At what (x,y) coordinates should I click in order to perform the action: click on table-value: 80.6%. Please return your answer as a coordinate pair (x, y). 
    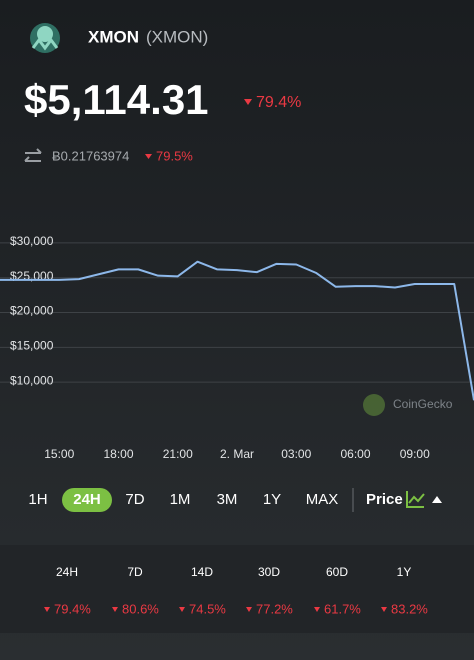
    Looking at the image, I should click on (140, 608).